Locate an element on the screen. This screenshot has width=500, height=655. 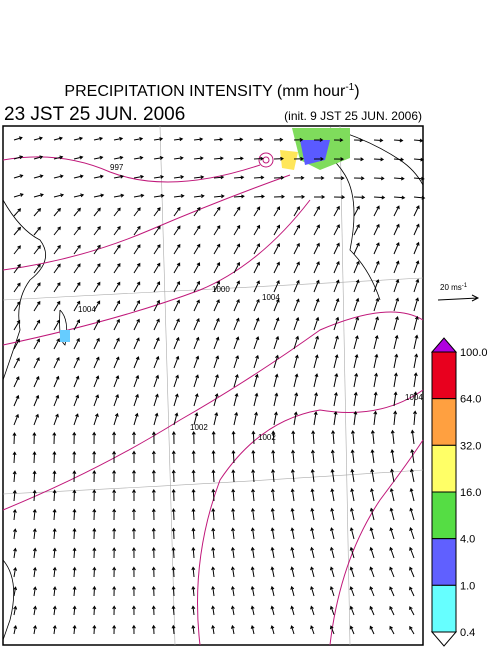
wind-scale: 20 ms-1 is located at coordinates (458, 292).